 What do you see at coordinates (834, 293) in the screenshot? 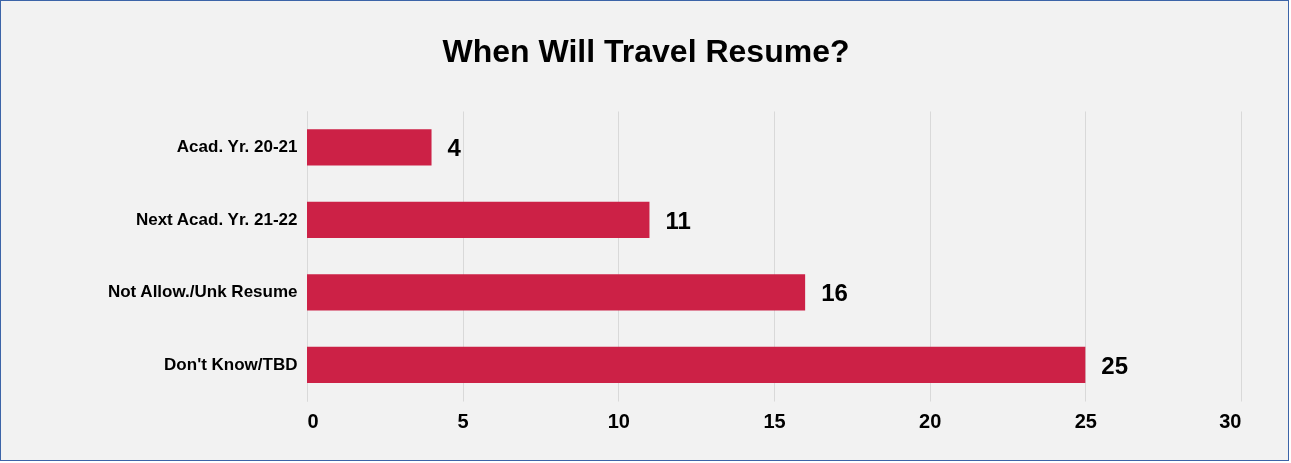
I see `data-label: 16` at bounding box center [834, 293].